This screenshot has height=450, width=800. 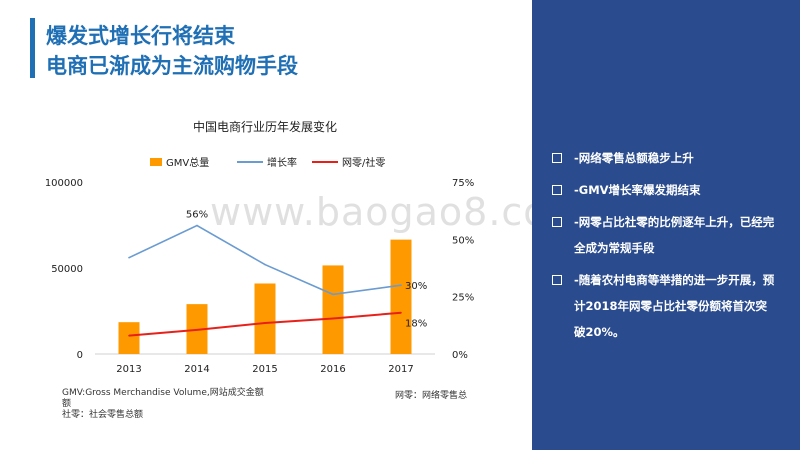 I want to click on right-axis-tick: 50%, so click(x=463, y=240).